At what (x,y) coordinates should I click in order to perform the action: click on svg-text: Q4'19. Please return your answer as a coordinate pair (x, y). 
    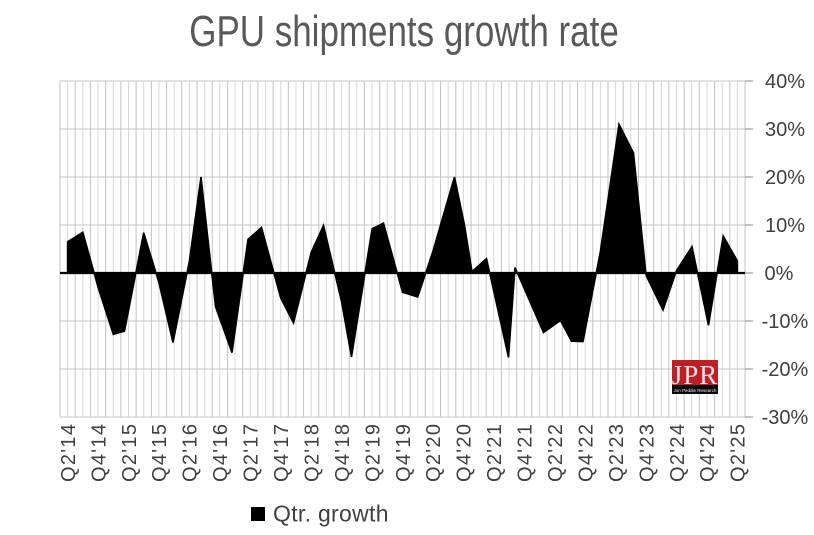
    Looking at the image, I should click on (404, 452).